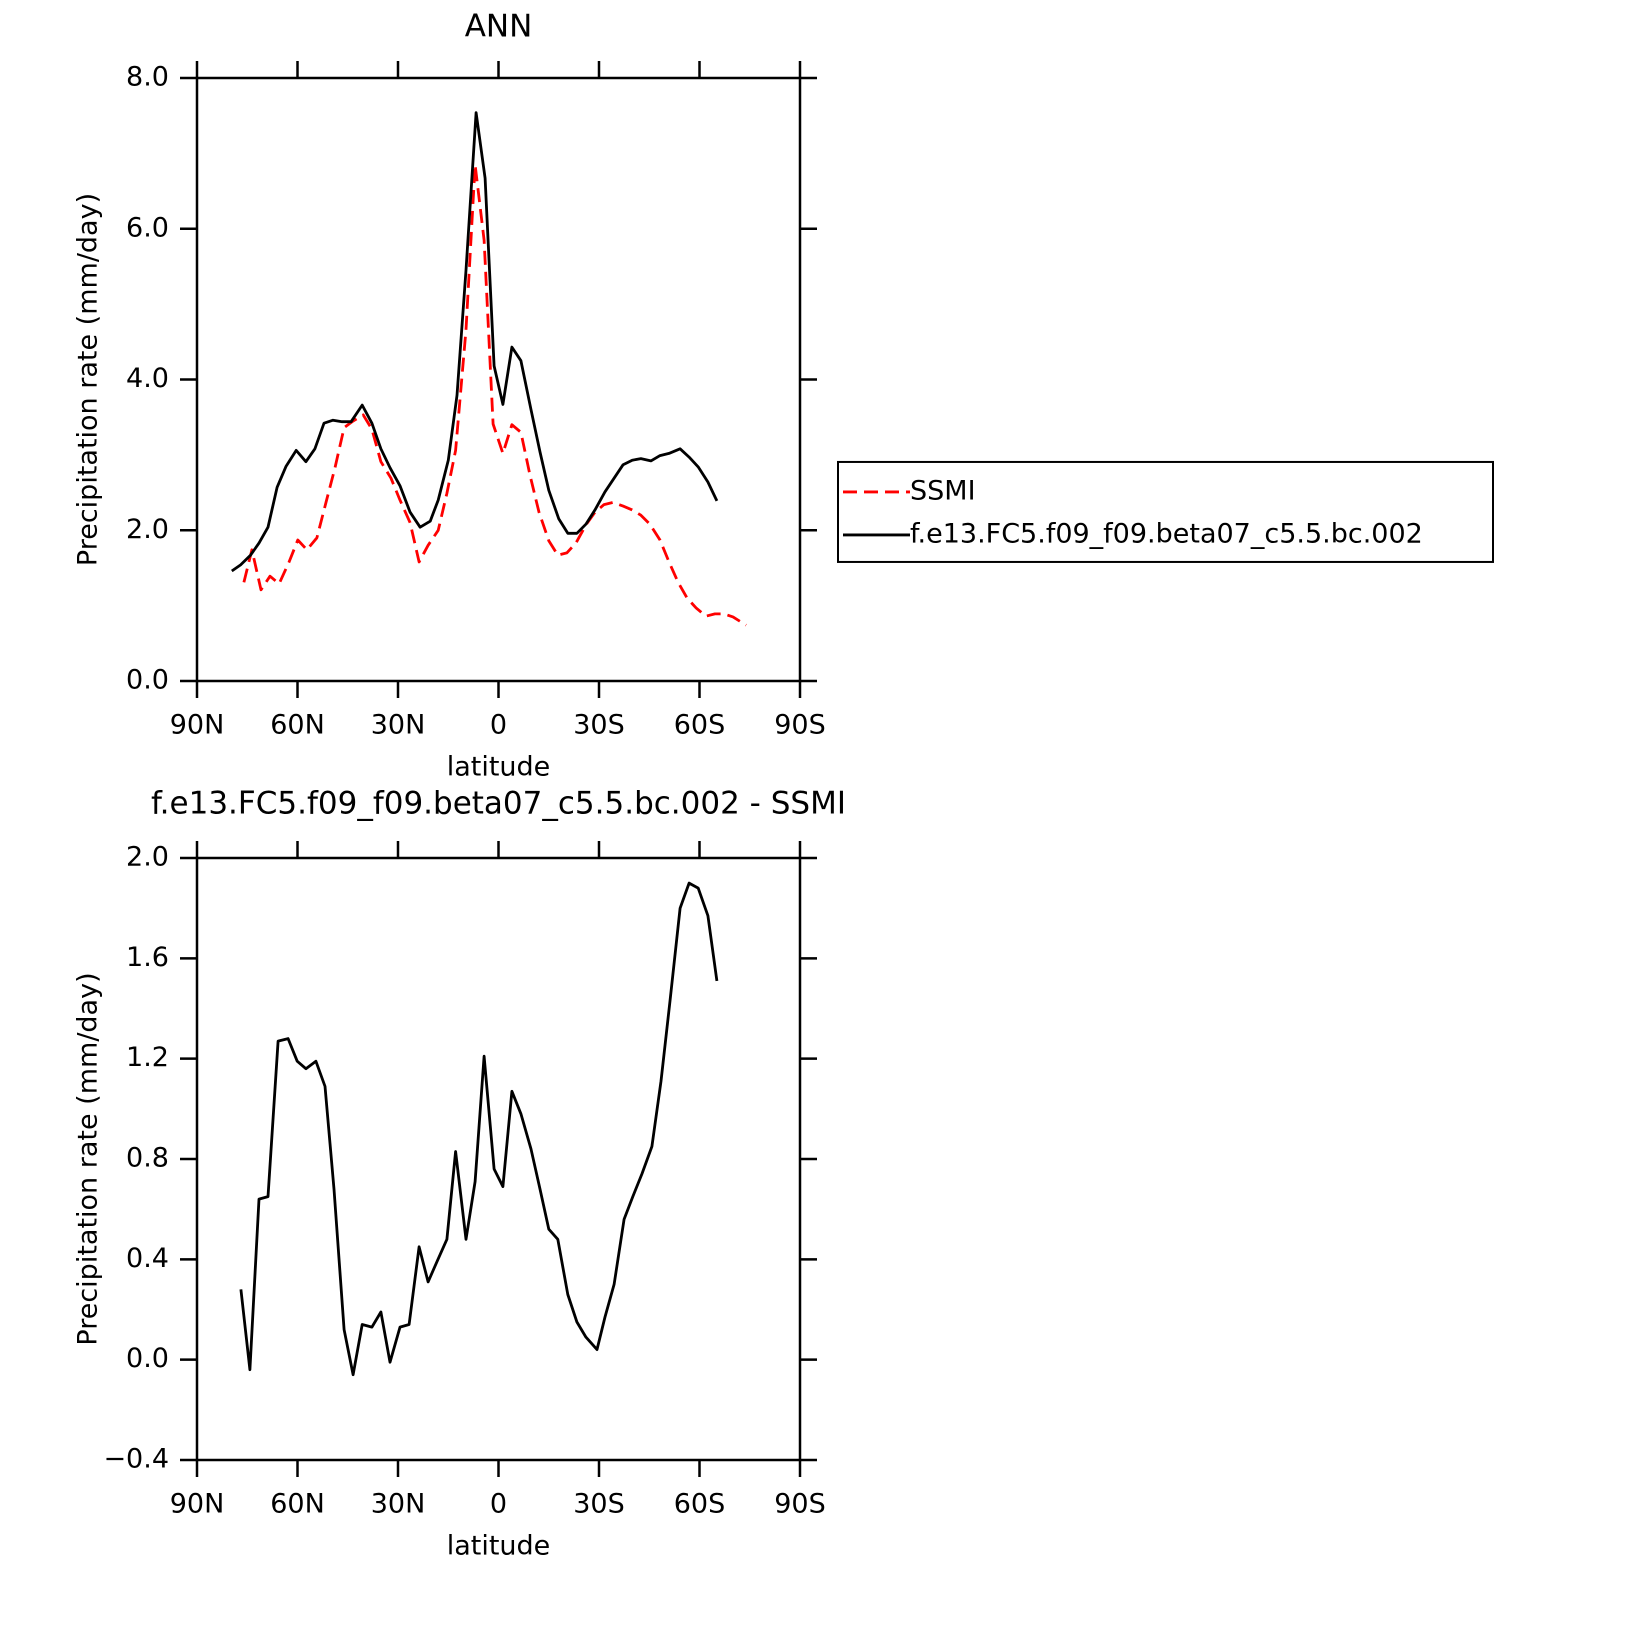 This screenshot has width=1630, height=1630. I want to click on y-tick-label: 1.2, so click(147, 1057).